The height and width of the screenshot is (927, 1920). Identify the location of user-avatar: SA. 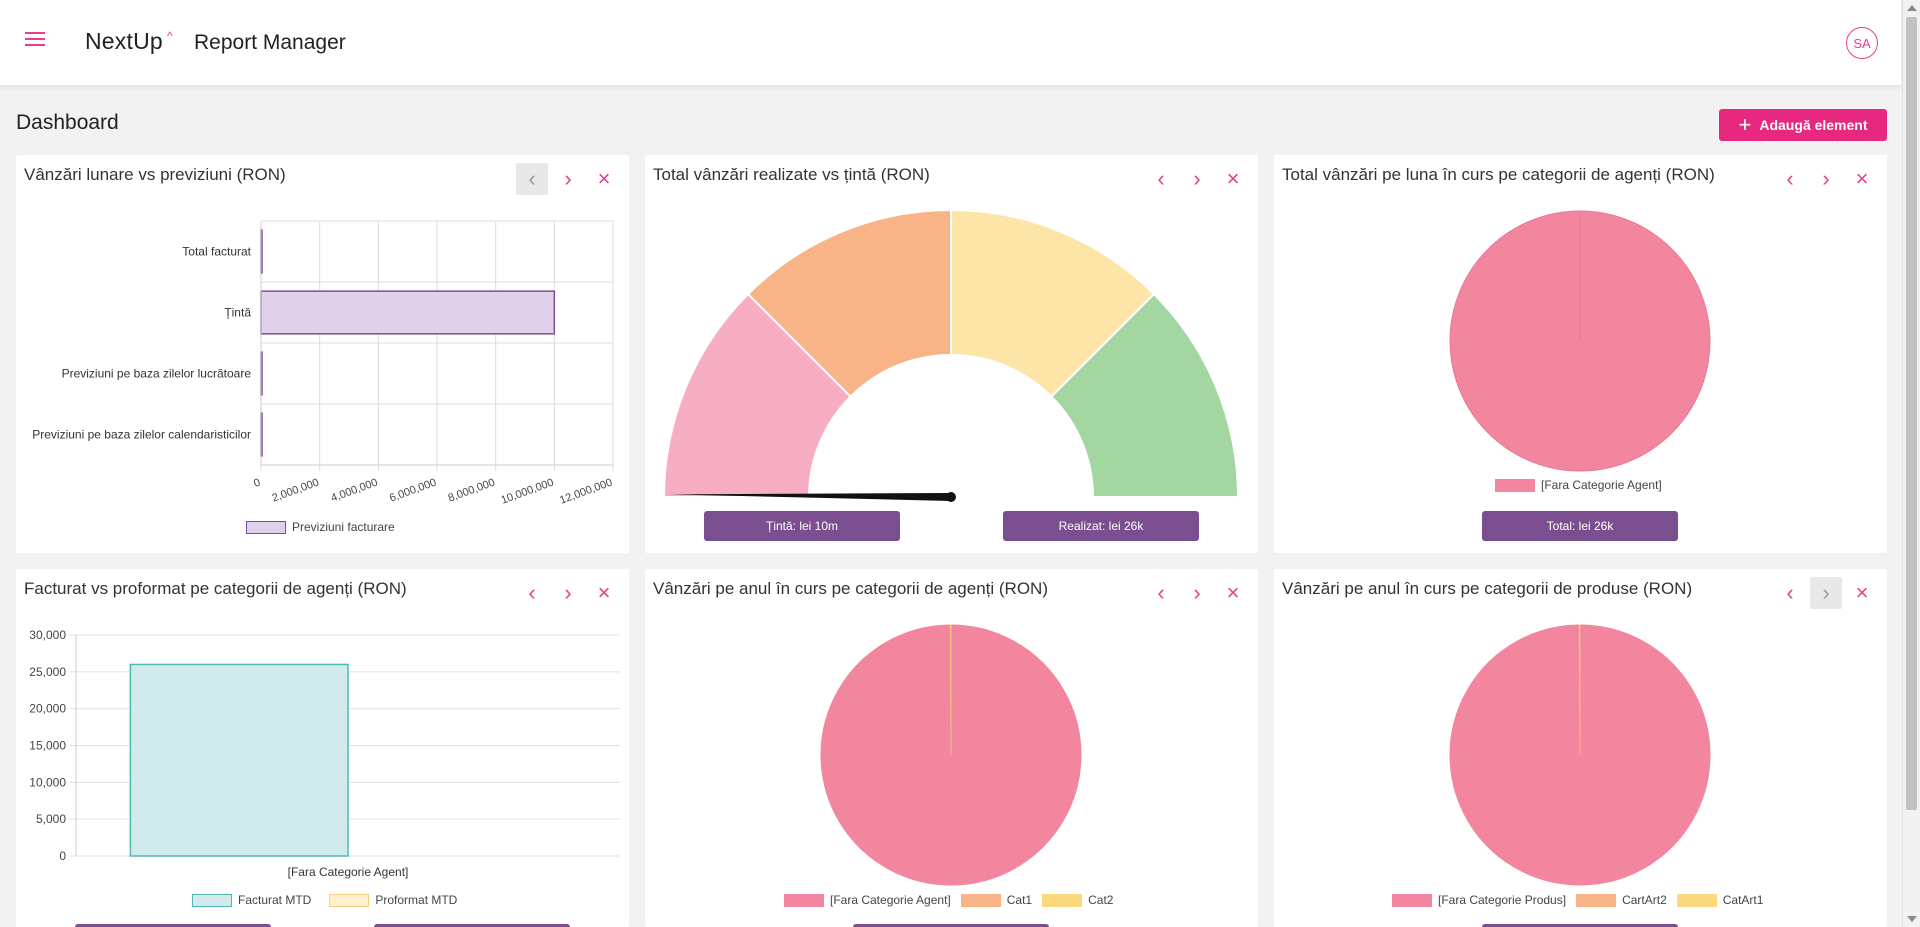
(1862, 43).